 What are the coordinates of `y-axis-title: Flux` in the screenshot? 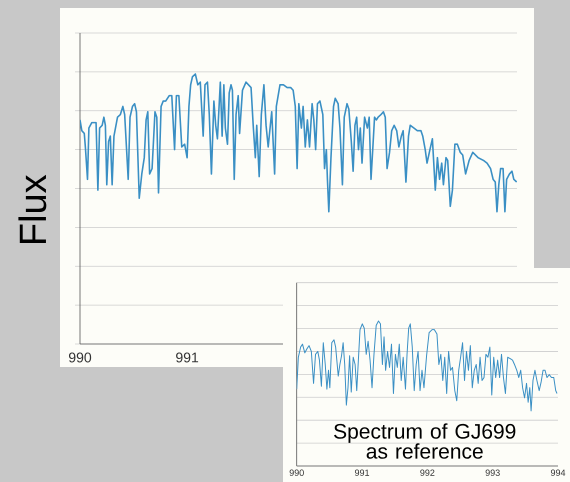 It's located at (32, 209).